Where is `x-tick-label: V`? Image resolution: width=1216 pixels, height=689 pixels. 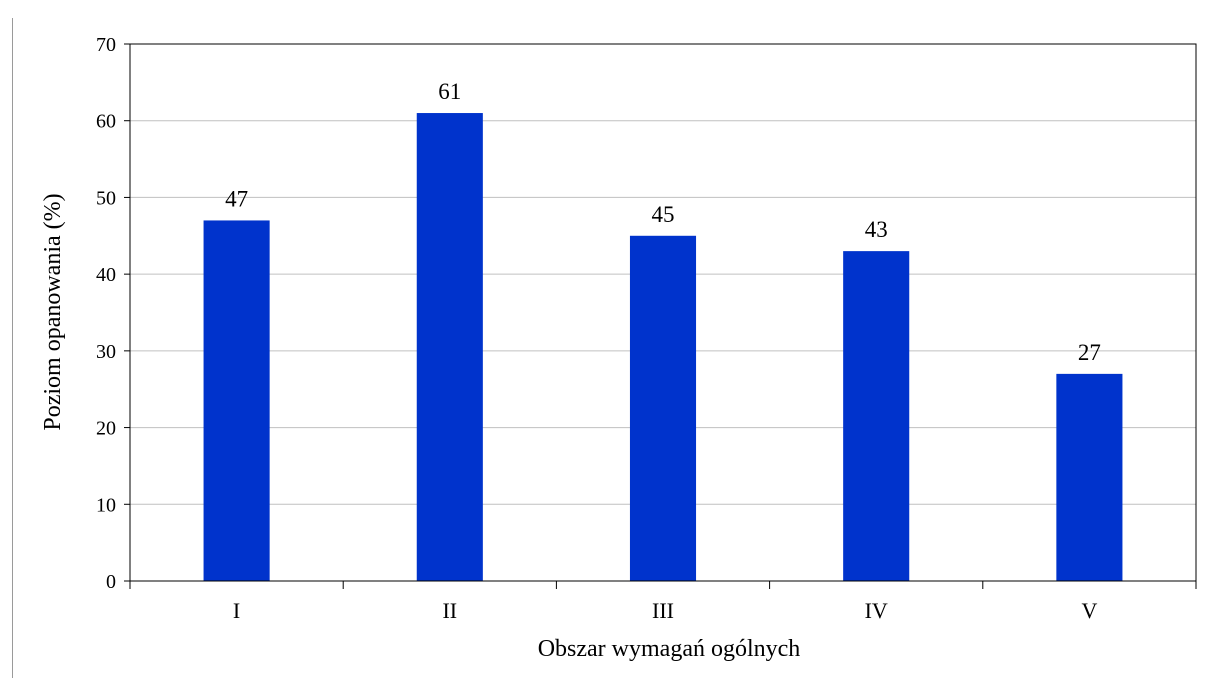
x-tick-label: V is located at coordinates (1089, 610).